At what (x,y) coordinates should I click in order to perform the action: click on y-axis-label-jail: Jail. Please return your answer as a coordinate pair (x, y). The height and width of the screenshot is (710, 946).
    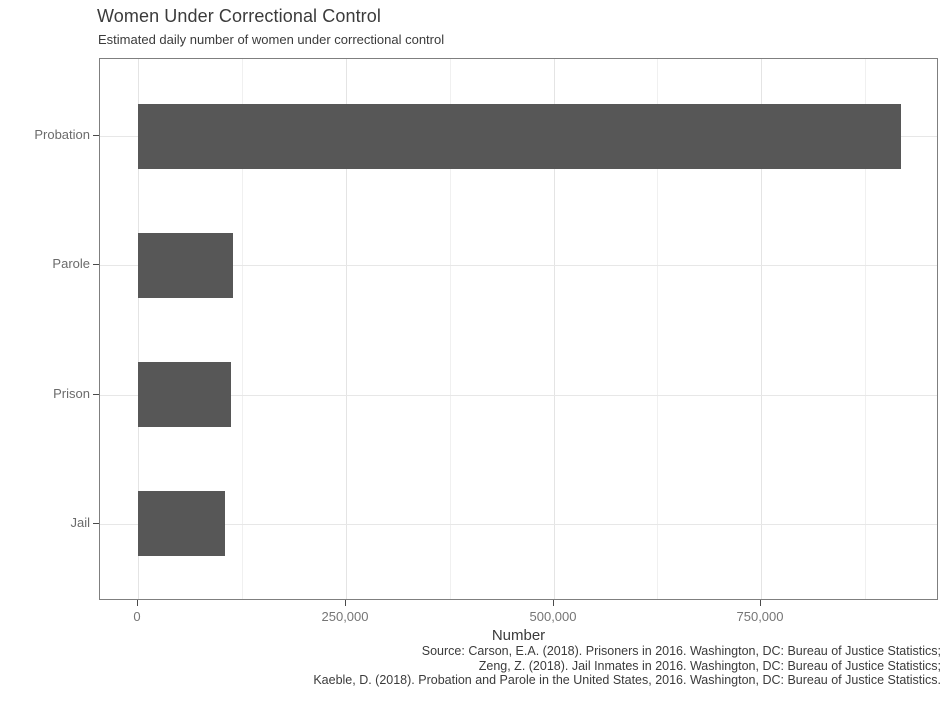
    Looking at the image, I should click on (80, 522).